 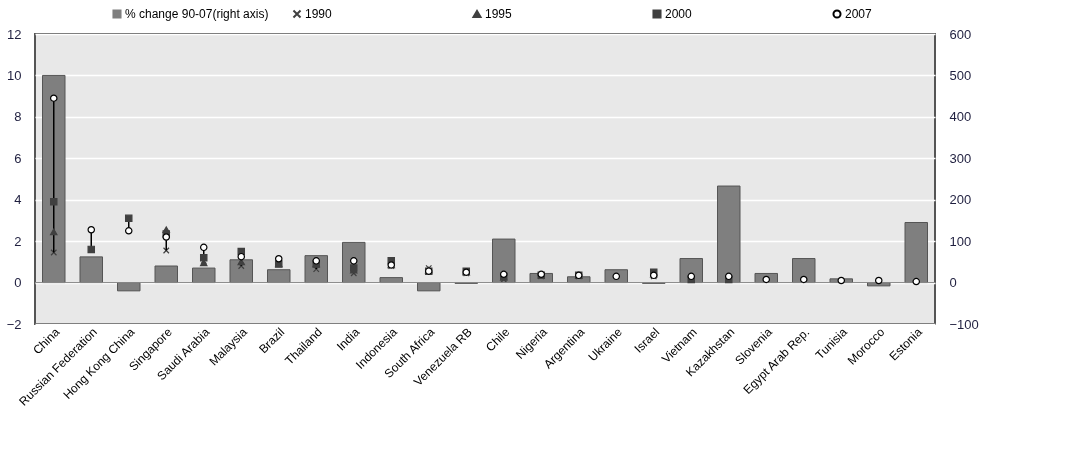 What do you see at coordinates (679, 14) in the screenshot?
I see `legend-label: 2000` at bounding box center [679, 14].